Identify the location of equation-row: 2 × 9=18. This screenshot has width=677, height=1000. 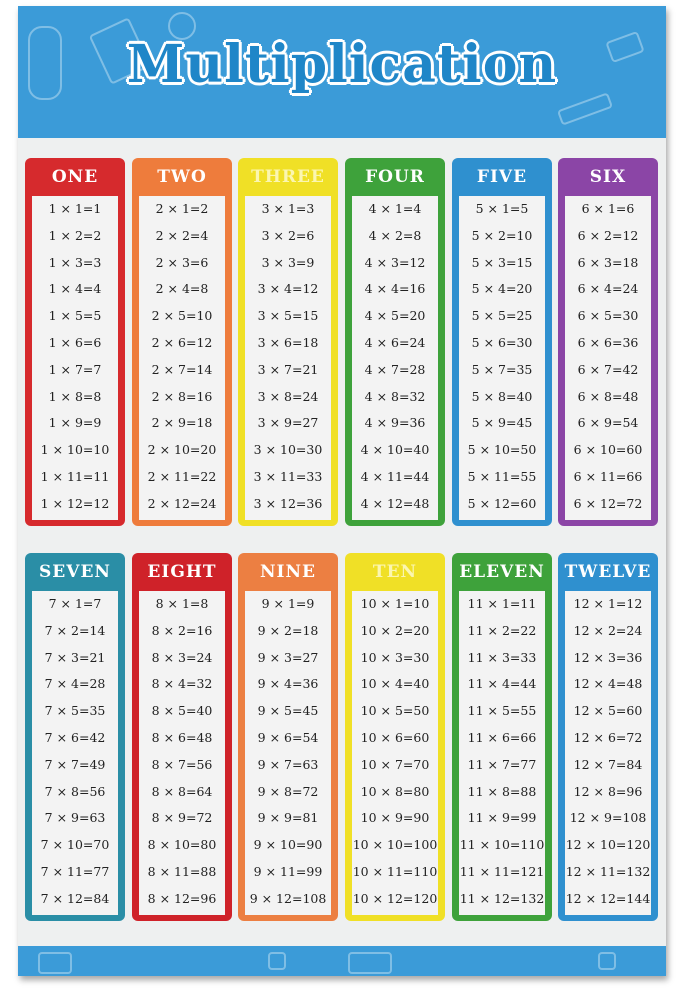
(182, 423).